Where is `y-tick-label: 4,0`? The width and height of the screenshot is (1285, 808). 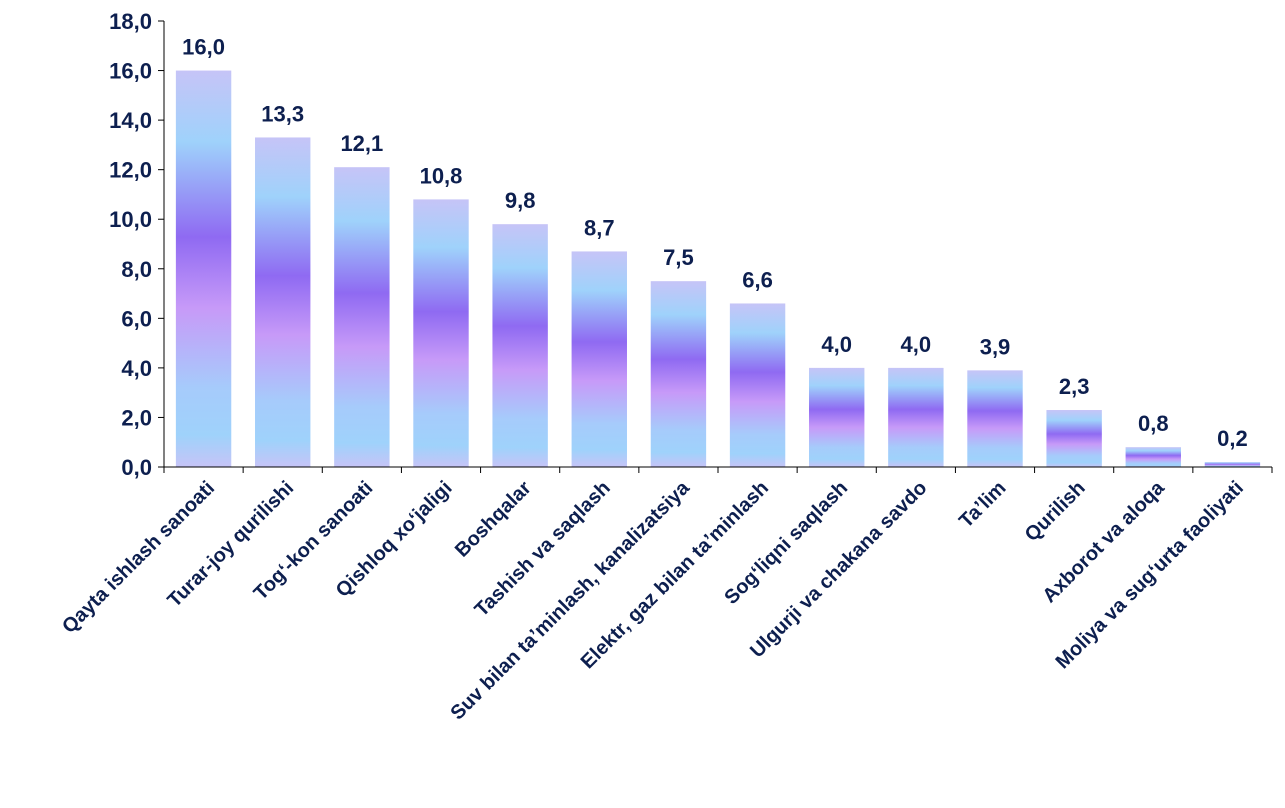 y-tick-label: 4,0 is located at coordinates (136, 368).